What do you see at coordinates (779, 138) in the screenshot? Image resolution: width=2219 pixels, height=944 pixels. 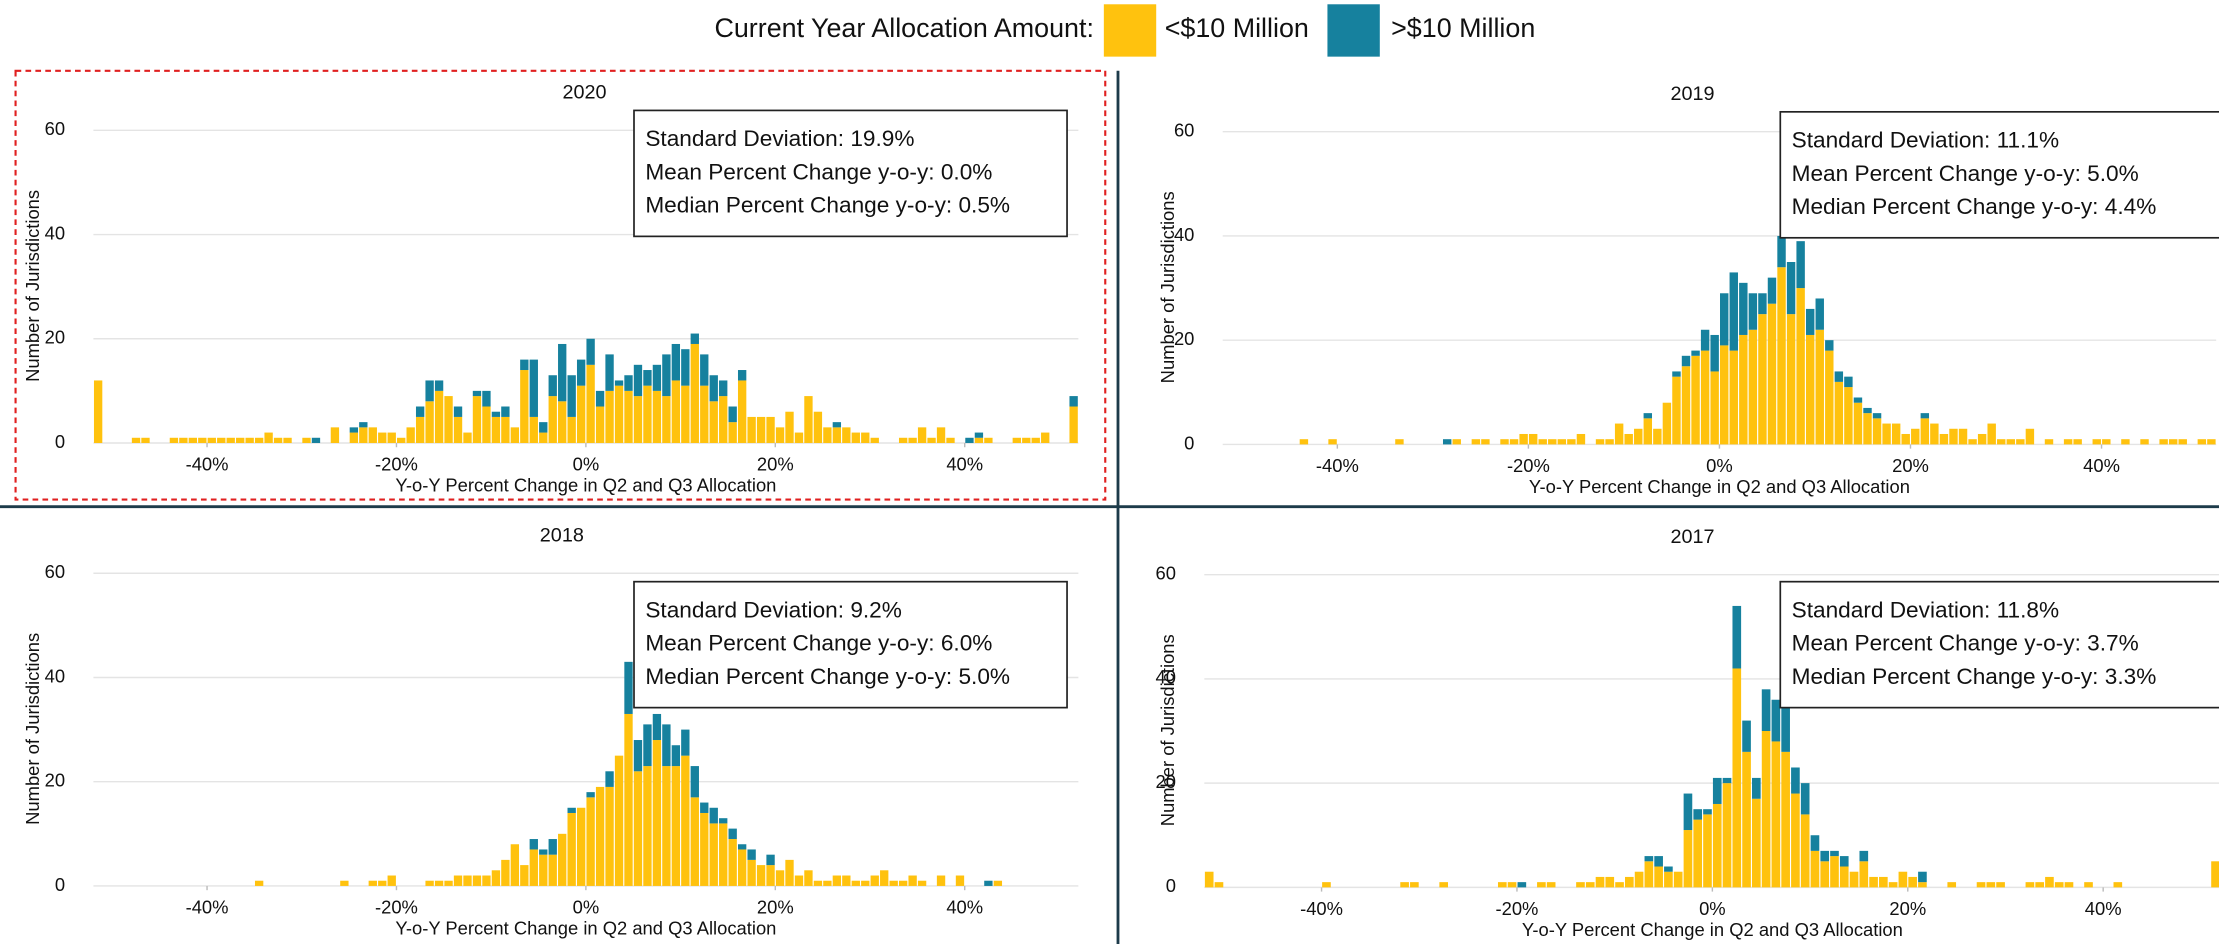 I see `stats-text: Standard Deviation: 19.9%` at bounding box center [779, 138].